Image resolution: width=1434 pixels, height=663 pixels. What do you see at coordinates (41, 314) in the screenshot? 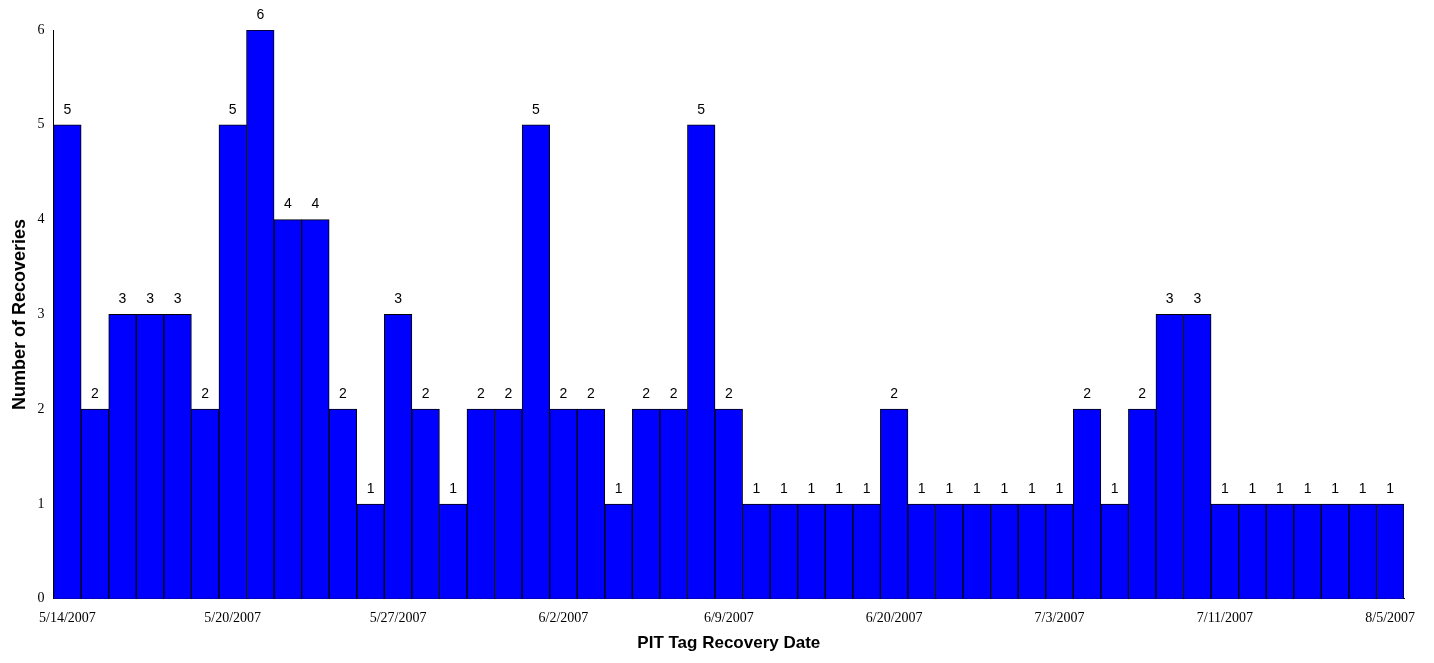
I see `y-tick-label: 3` at bounding box center [41, 314].